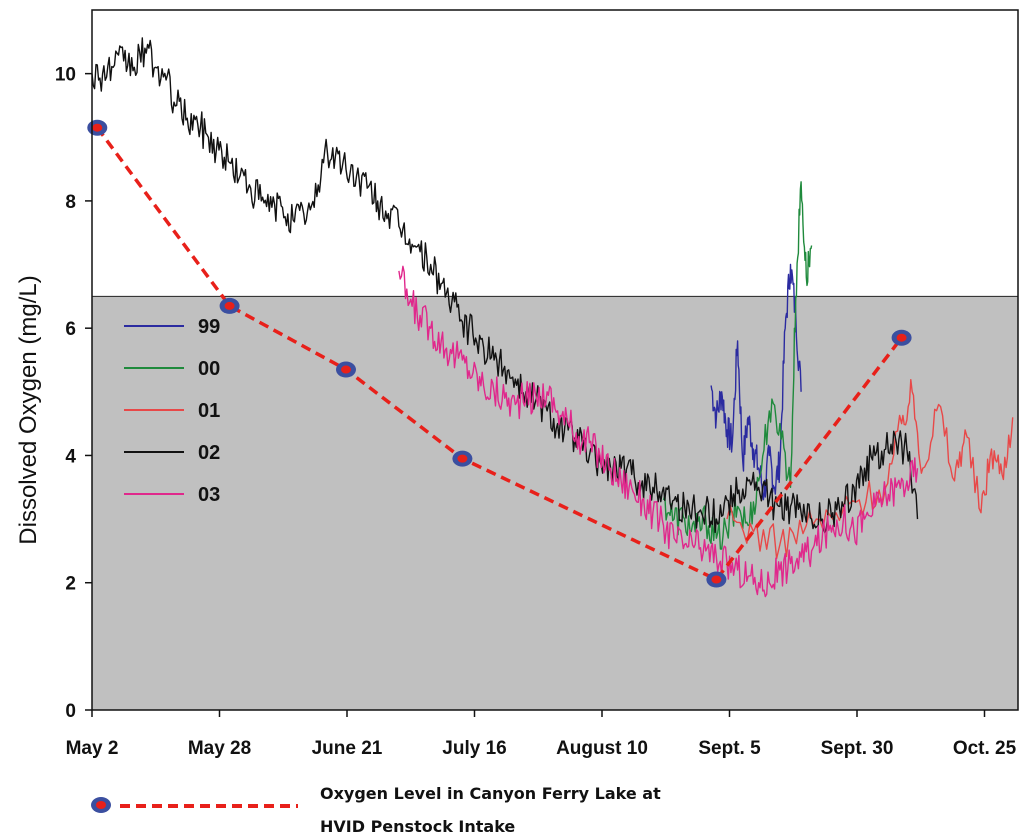 The height and width of the screenshot is (838, 1026). Describe the element at coordinates (209, 369) in the screenshot. I see `legend-label-00: 00` at that location.